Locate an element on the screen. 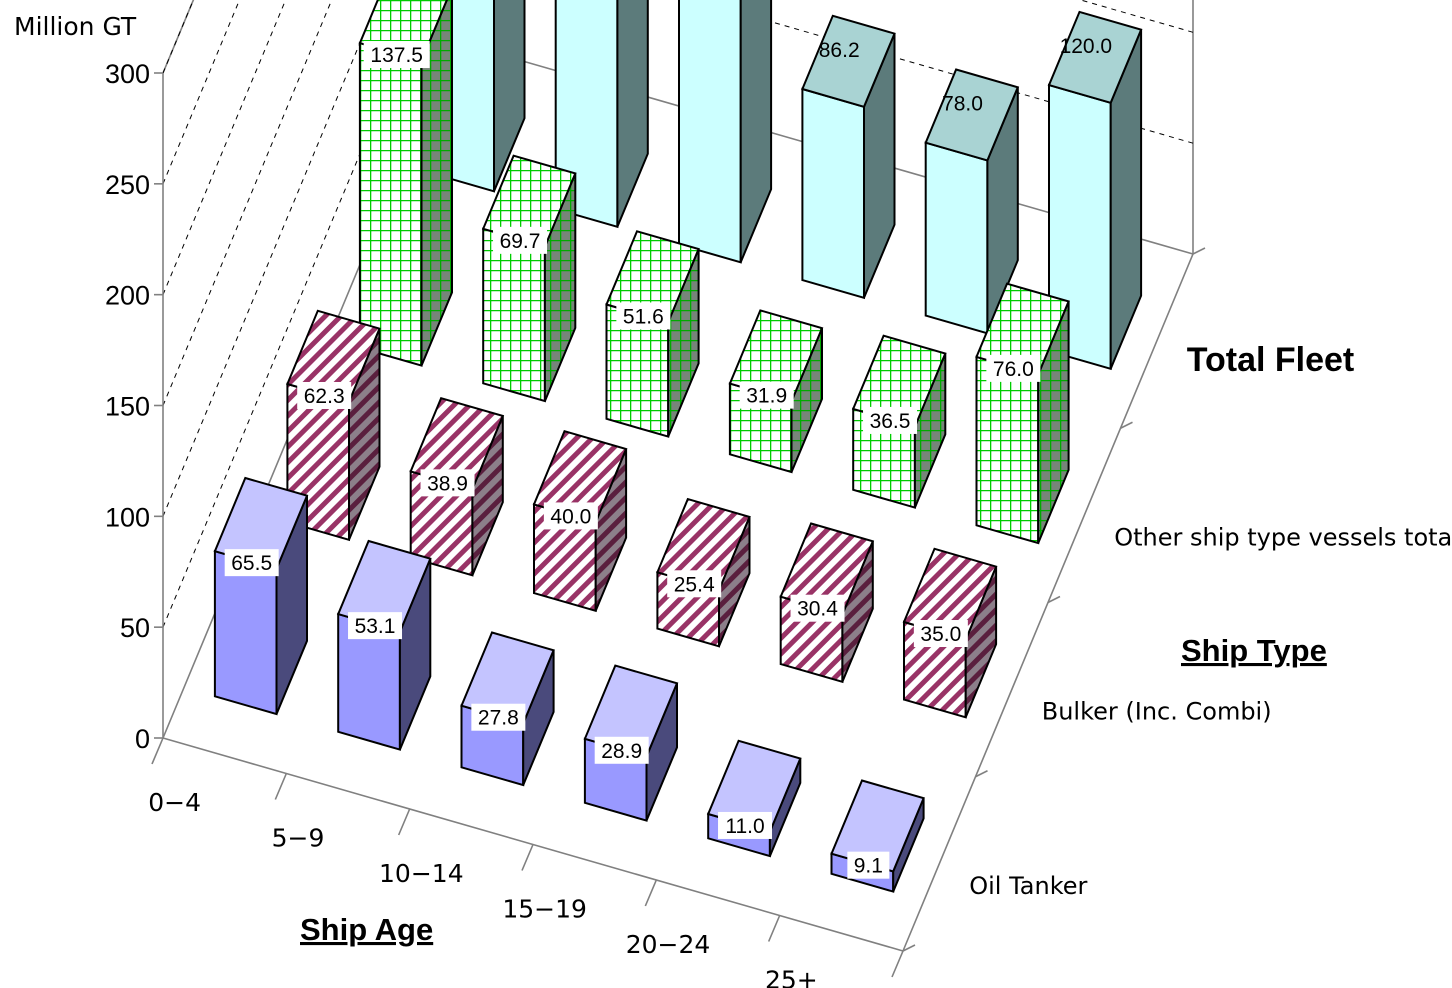 The height and width of the screenshot is (988, 1452). data-label: 31.9 is located at coordinates (766, 396).